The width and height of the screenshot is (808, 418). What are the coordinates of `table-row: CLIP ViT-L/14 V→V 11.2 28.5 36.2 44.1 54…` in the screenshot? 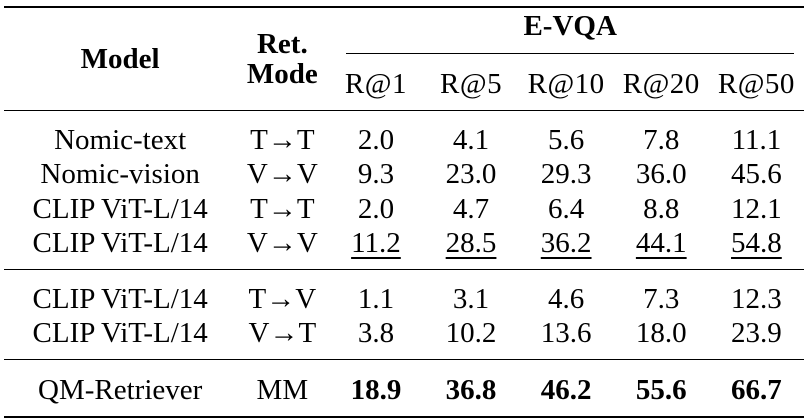 It's located at (404, 248).